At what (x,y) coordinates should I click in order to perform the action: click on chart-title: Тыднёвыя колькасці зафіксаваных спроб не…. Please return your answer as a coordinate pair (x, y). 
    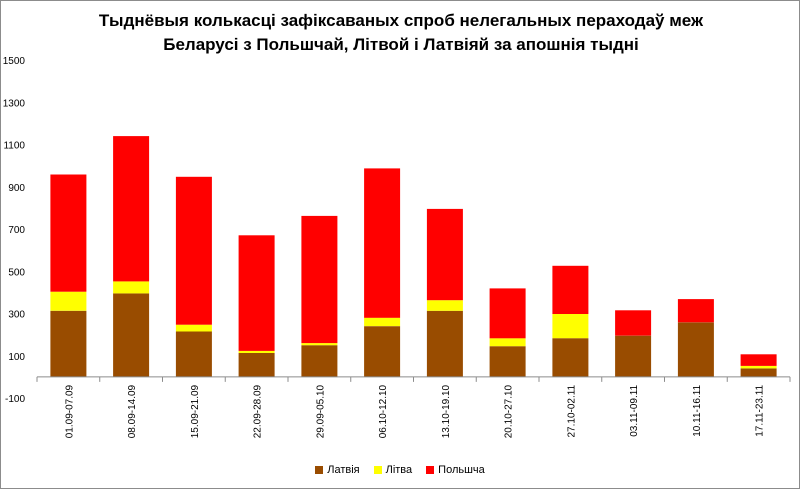
    Looking at the image, I should click on (401, 33).